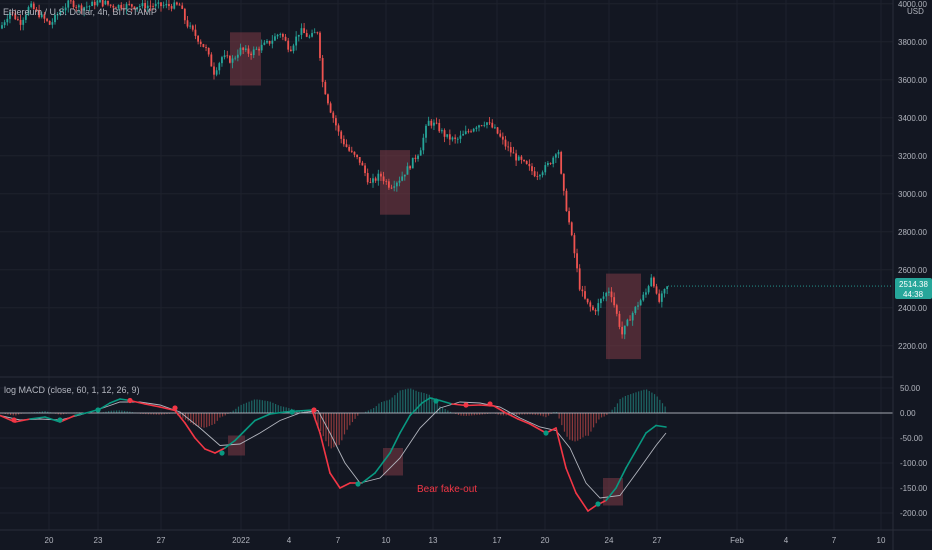 The width and height of the screenshot is (932, 550). Describe the element at coordinates (72, 390) in the screenshot. I see `indicator-legend: log MACD (close, 60, 1, 12, 26, 9)` at that location.